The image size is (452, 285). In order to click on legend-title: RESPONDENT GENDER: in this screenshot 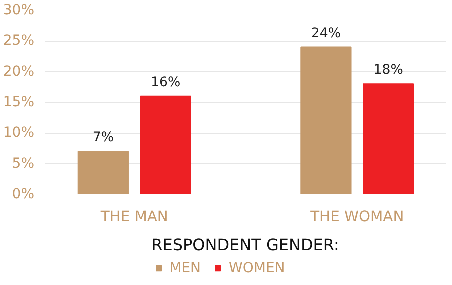, I will do `click(246, 244)`.